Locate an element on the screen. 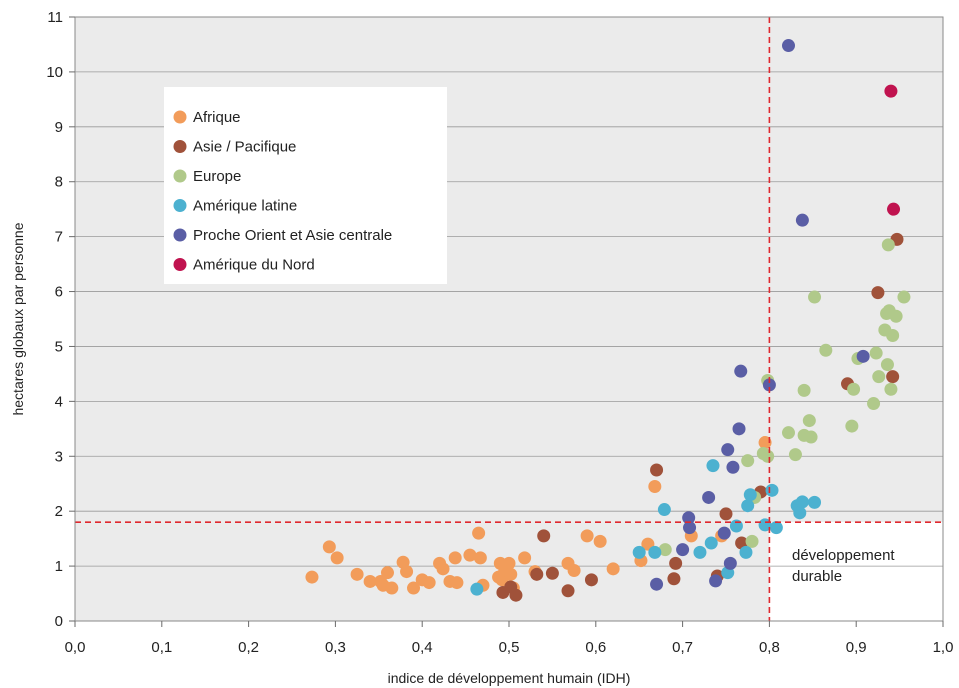  sustainable-development-annotation: développement durable is located at coordinates (843, 566).